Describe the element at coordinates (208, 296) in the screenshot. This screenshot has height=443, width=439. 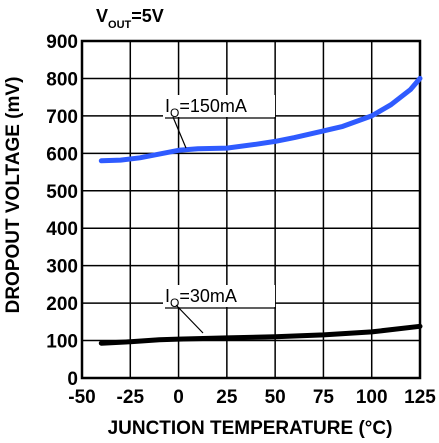
I see `series-label-value: =30mA` at that location.